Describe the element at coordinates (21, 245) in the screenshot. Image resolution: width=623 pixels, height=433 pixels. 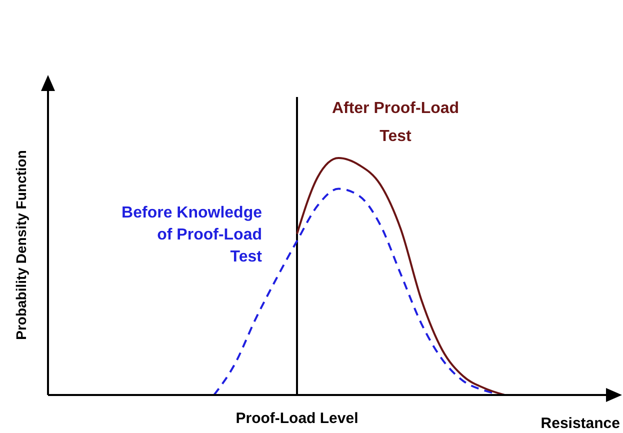
I see `y-axis-title: Probability Density Function` at that location.